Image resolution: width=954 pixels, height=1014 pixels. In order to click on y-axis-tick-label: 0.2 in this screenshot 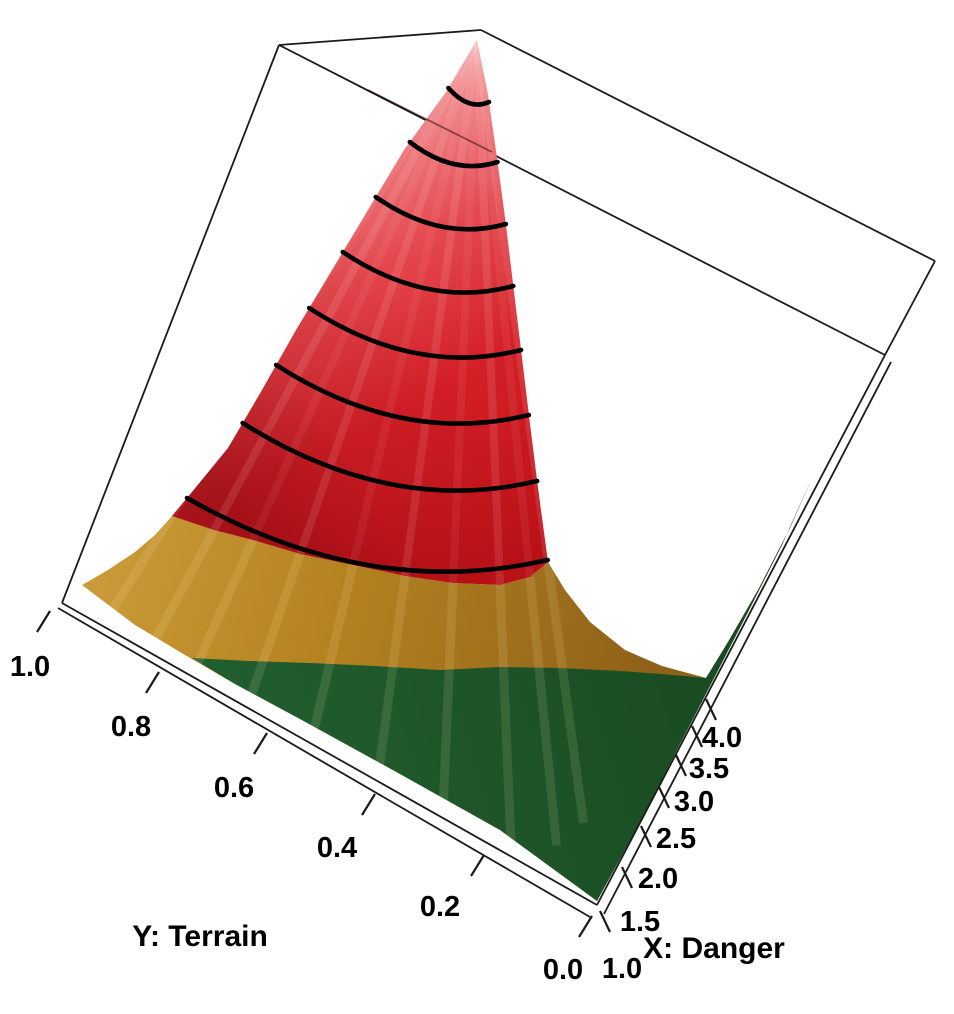, I will do `click(440, 907)`.